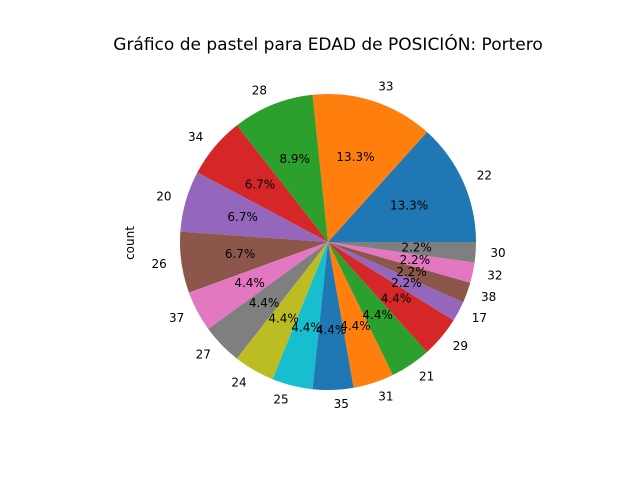 The image size is (640, 480). Describe the element at coordinates (341, 404) in the screenshot. I see `slice-label-35: 35` at that location.